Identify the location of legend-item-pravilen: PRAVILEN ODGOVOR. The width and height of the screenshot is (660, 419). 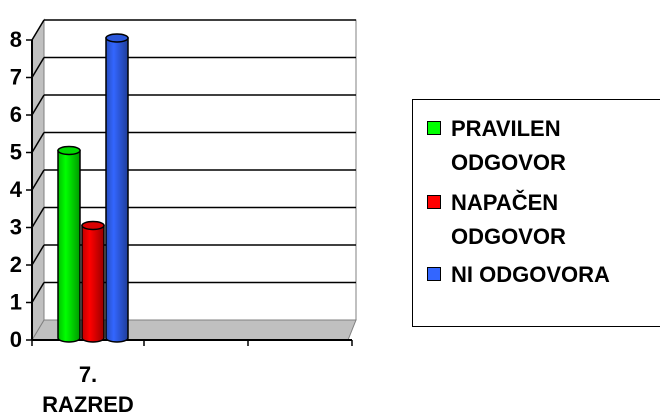
(539, 146).